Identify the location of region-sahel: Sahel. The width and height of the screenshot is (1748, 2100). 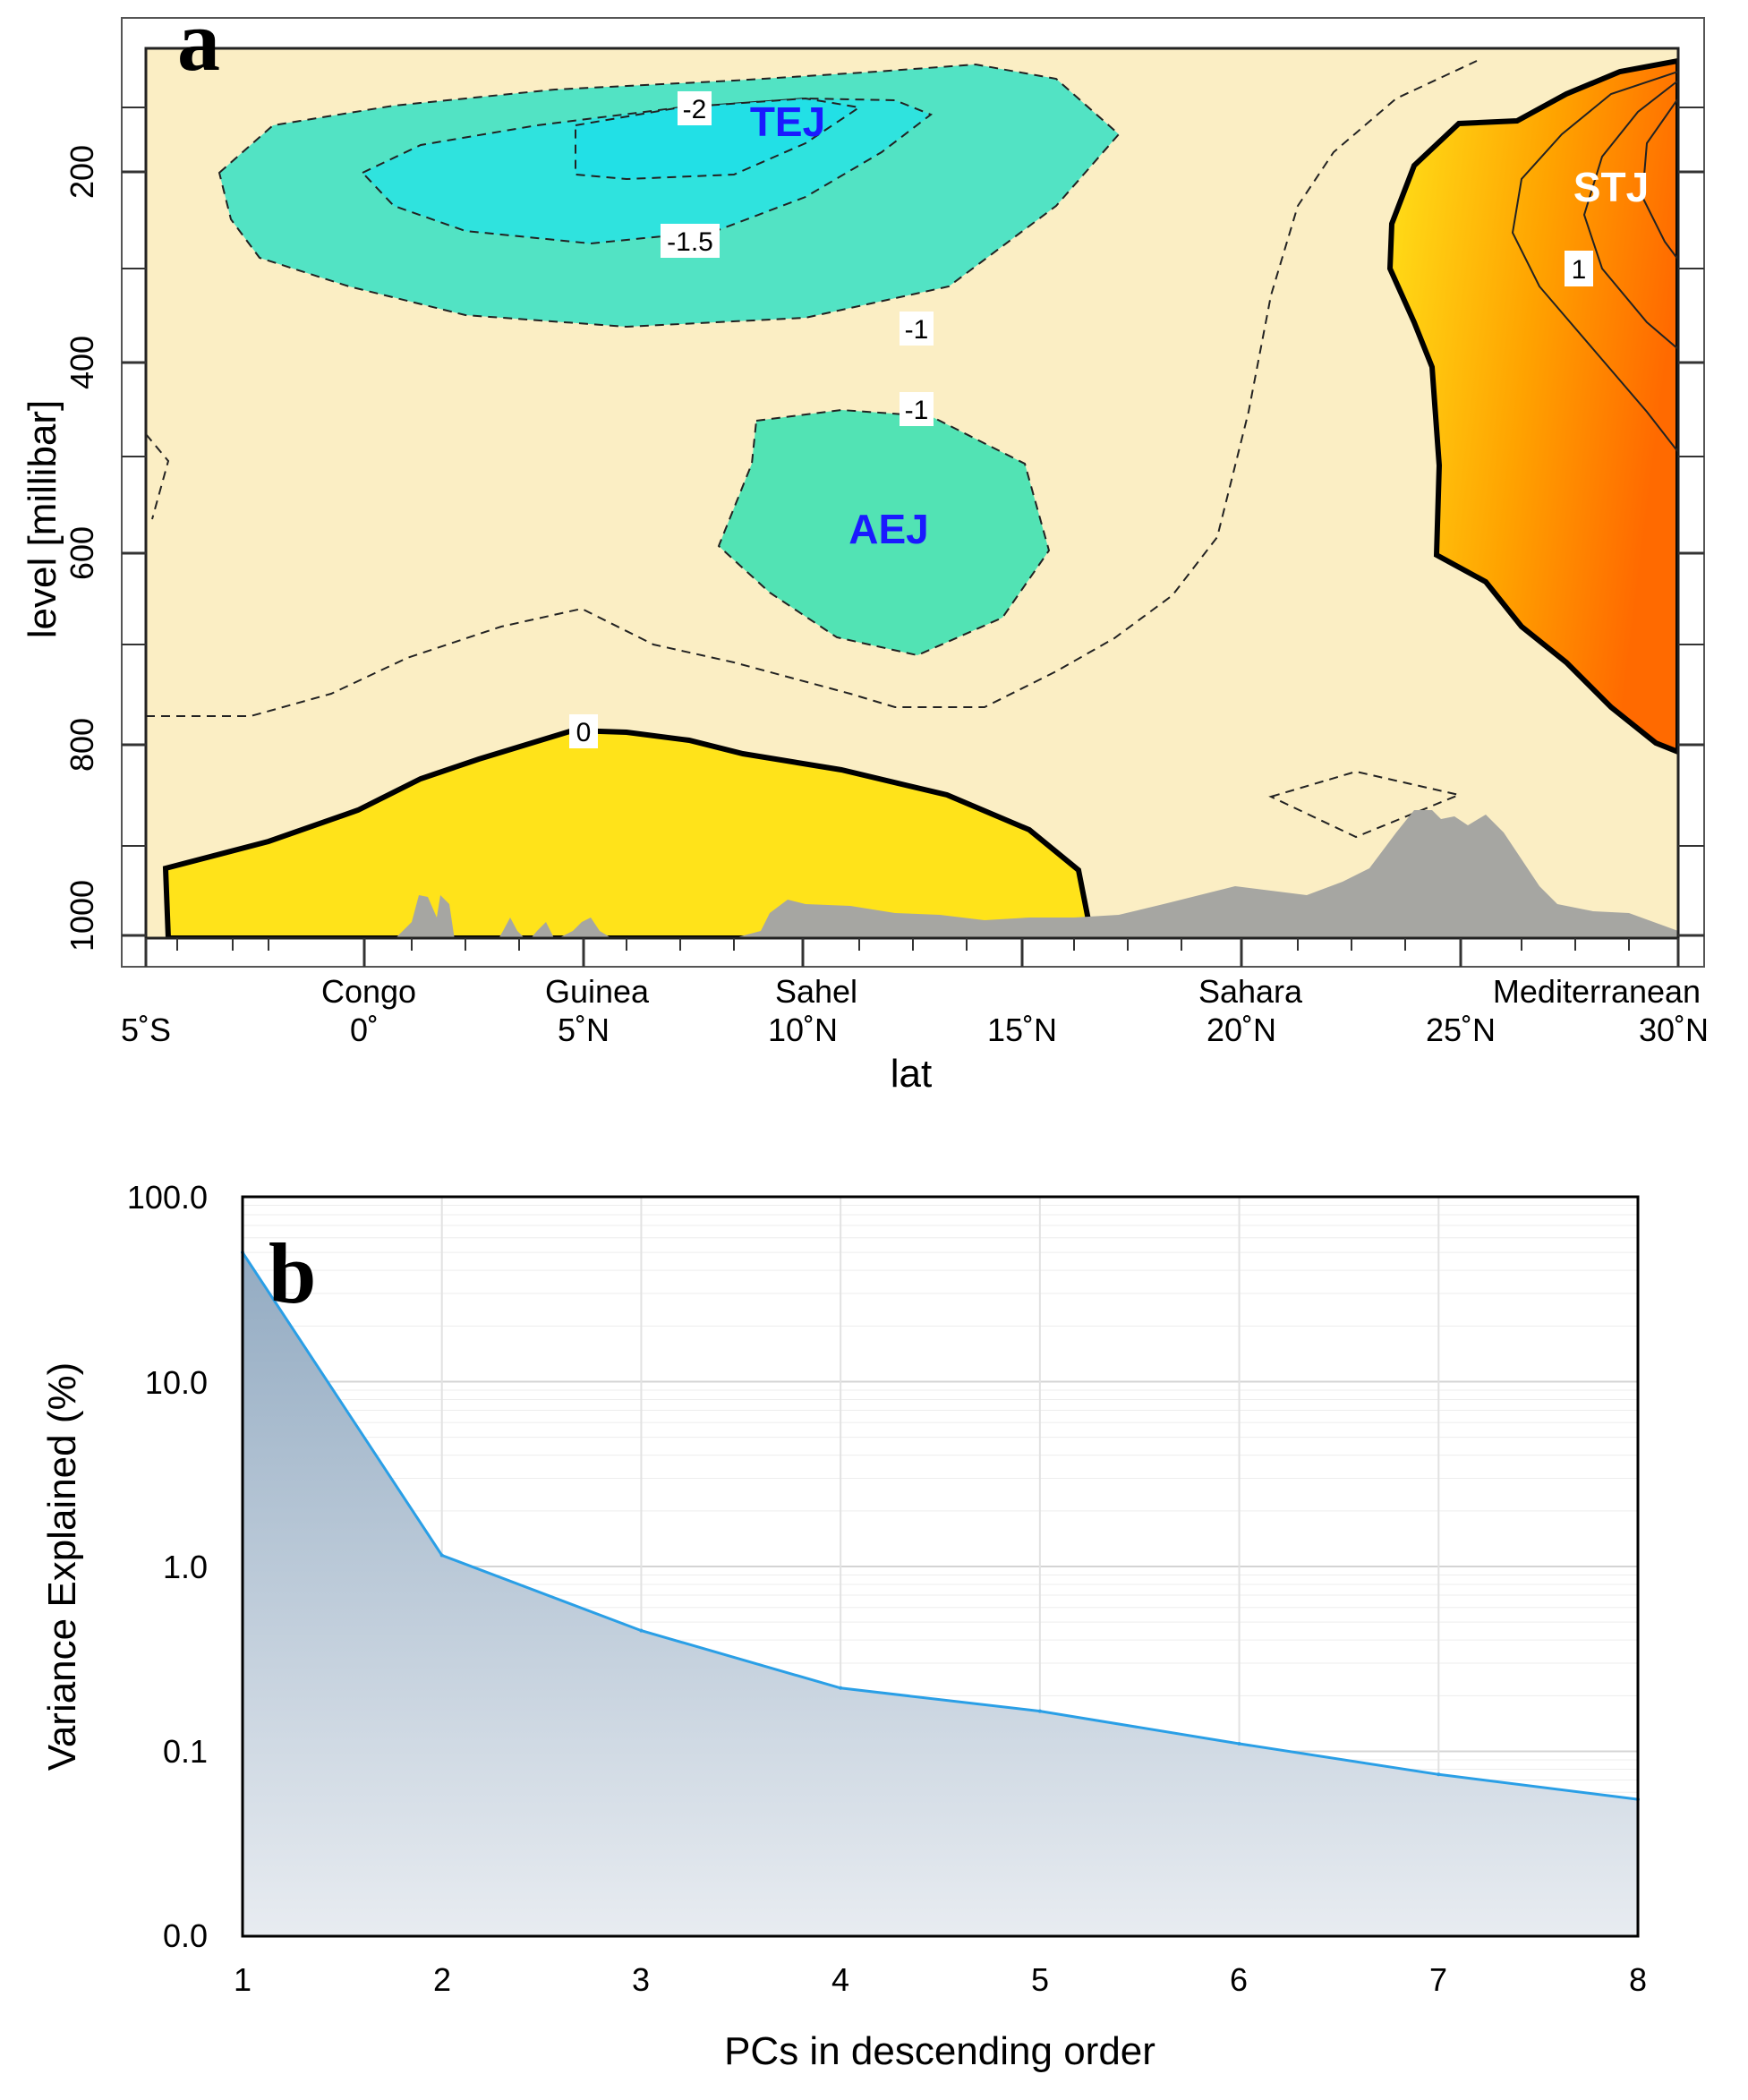
(816, 991).